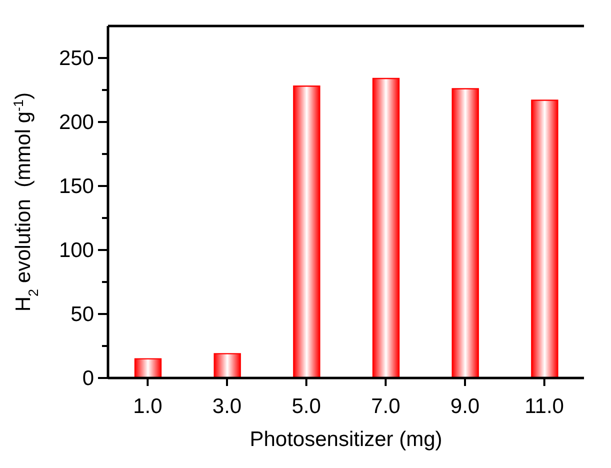 This screenshot has height=468, width=611. What do you see at coordinates (147, 406) in the screenshot?
I see `x-tick-label: 1.0` at bounding box center [147, 406].